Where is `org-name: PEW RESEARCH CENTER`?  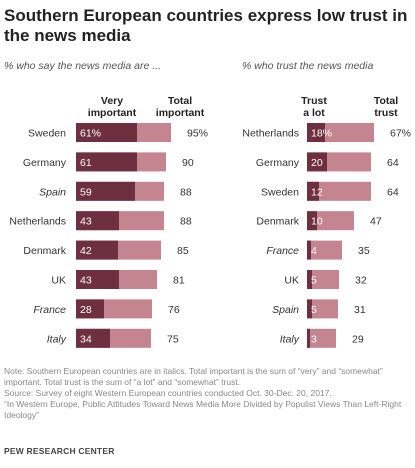
org-name: PEW RESEARCH CENTER is located at coordinates (59, 451).